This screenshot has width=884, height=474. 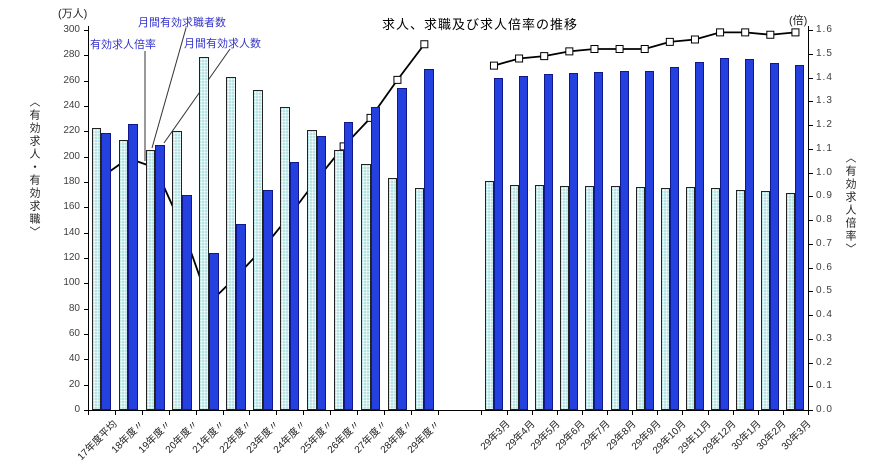 What do you see at coordinates (71, 181) in the screenshot?
I see `left-axis-tick-label: 180` at bounding box center [71, 181].